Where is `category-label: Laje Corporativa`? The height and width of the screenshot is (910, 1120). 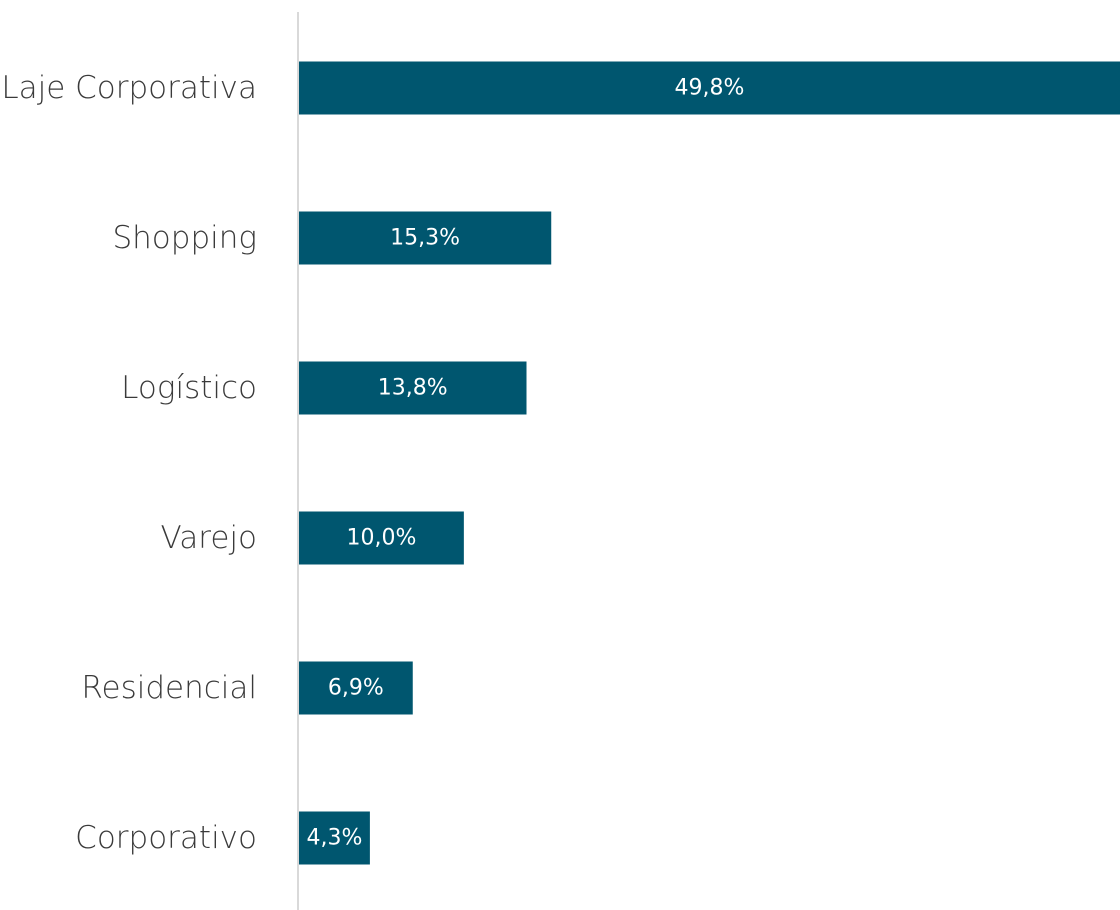 category-label: Laje Corporativa is located at coordinates (129, 88).